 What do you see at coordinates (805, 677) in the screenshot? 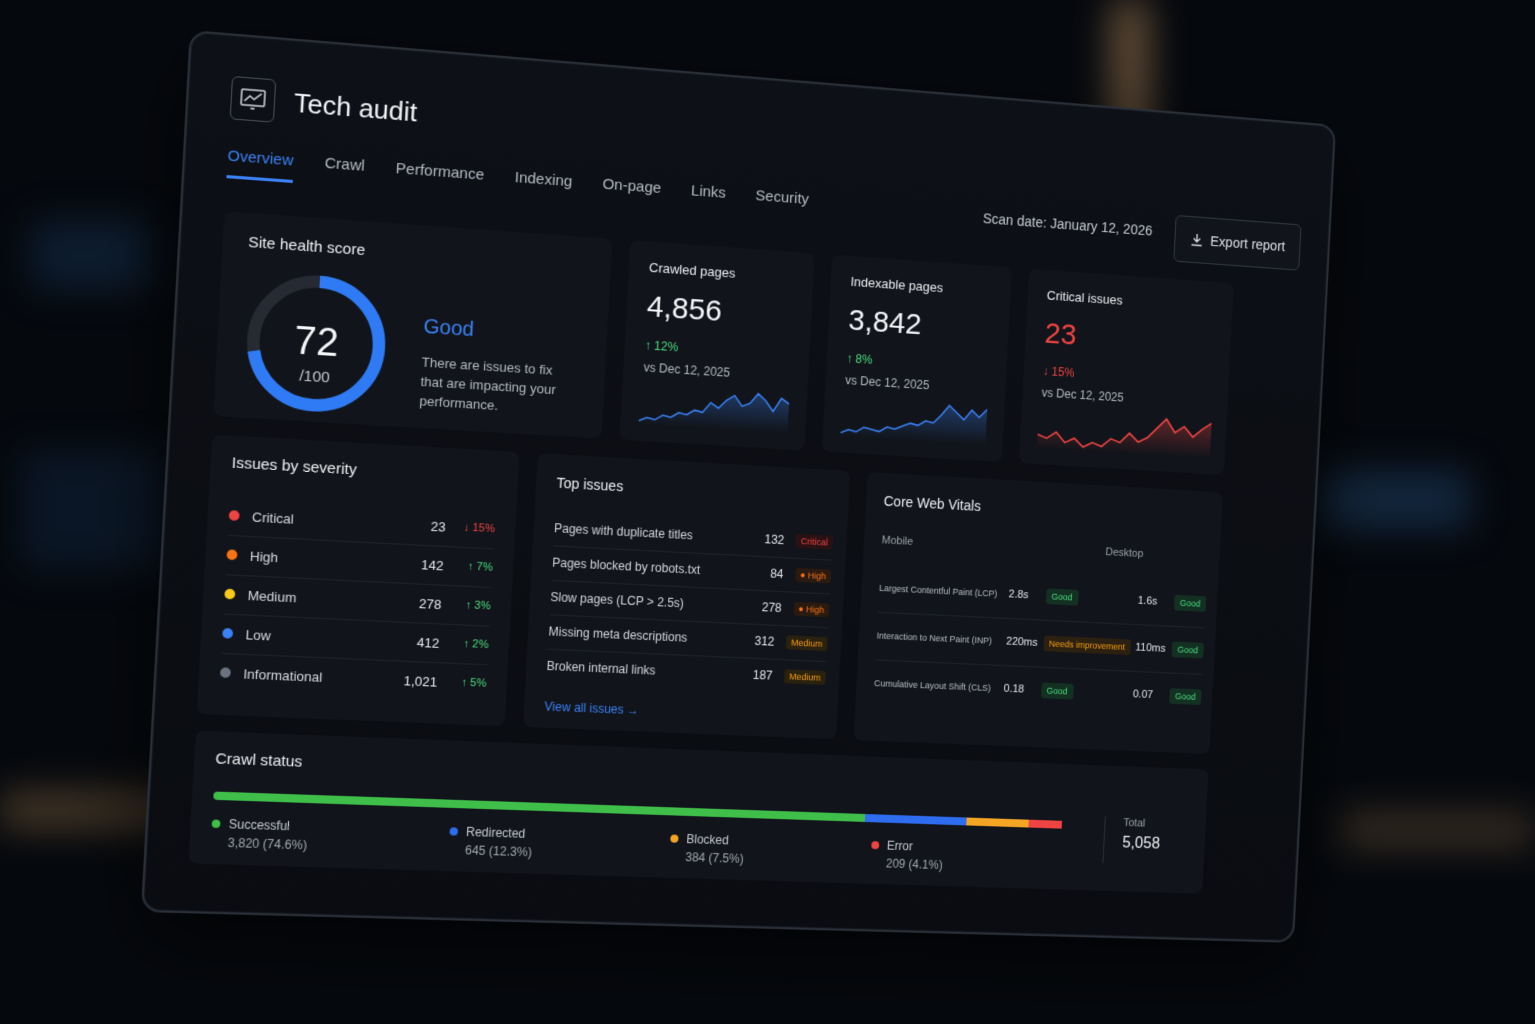
I see `issue-severity-badge: Medium` at bounding box center [805, 677].